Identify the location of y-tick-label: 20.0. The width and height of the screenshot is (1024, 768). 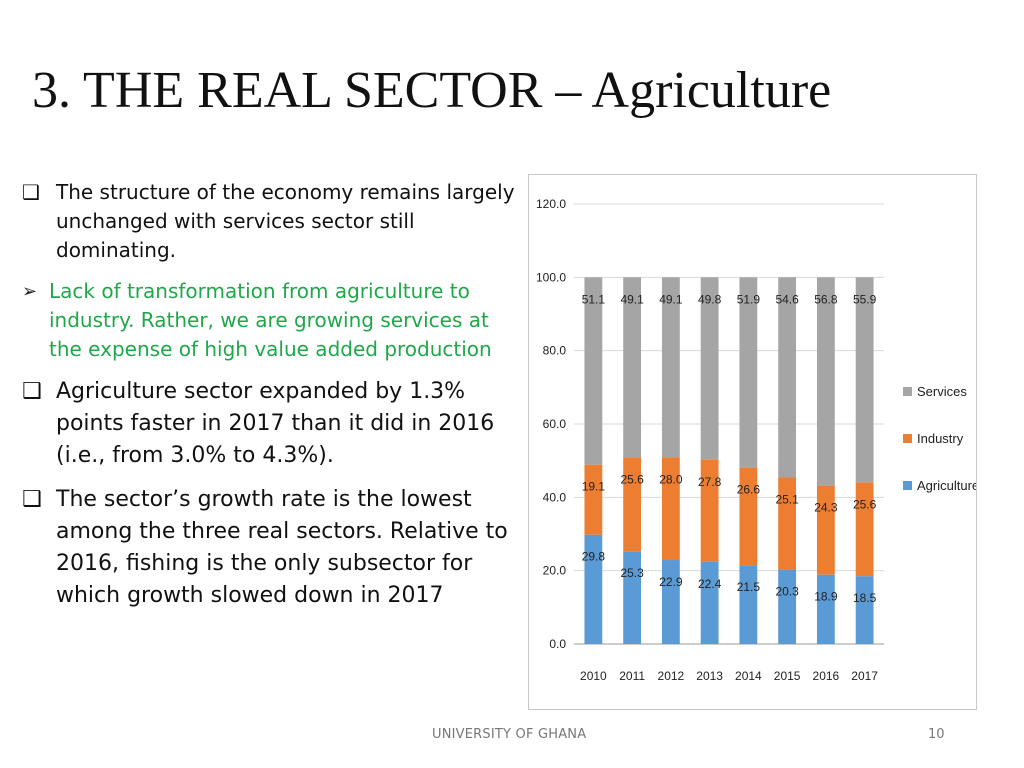
(555, 571).